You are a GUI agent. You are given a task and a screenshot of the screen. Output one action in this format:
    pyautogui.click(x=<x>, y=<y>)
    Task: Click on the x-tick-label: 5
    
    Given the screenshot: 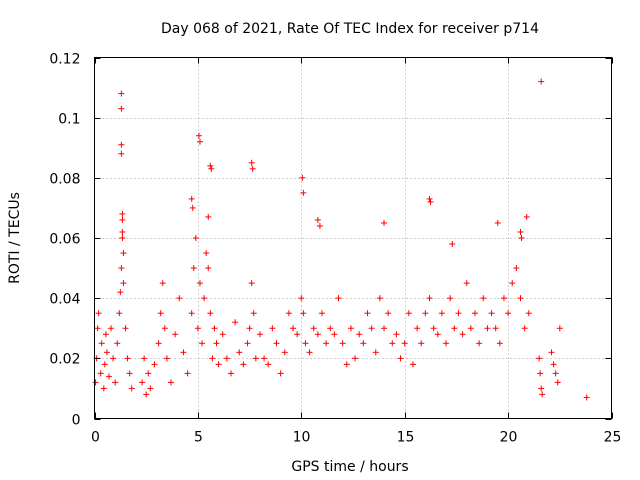 What is the action you would take?
    pyautogui.click(x=198, y=438)
    